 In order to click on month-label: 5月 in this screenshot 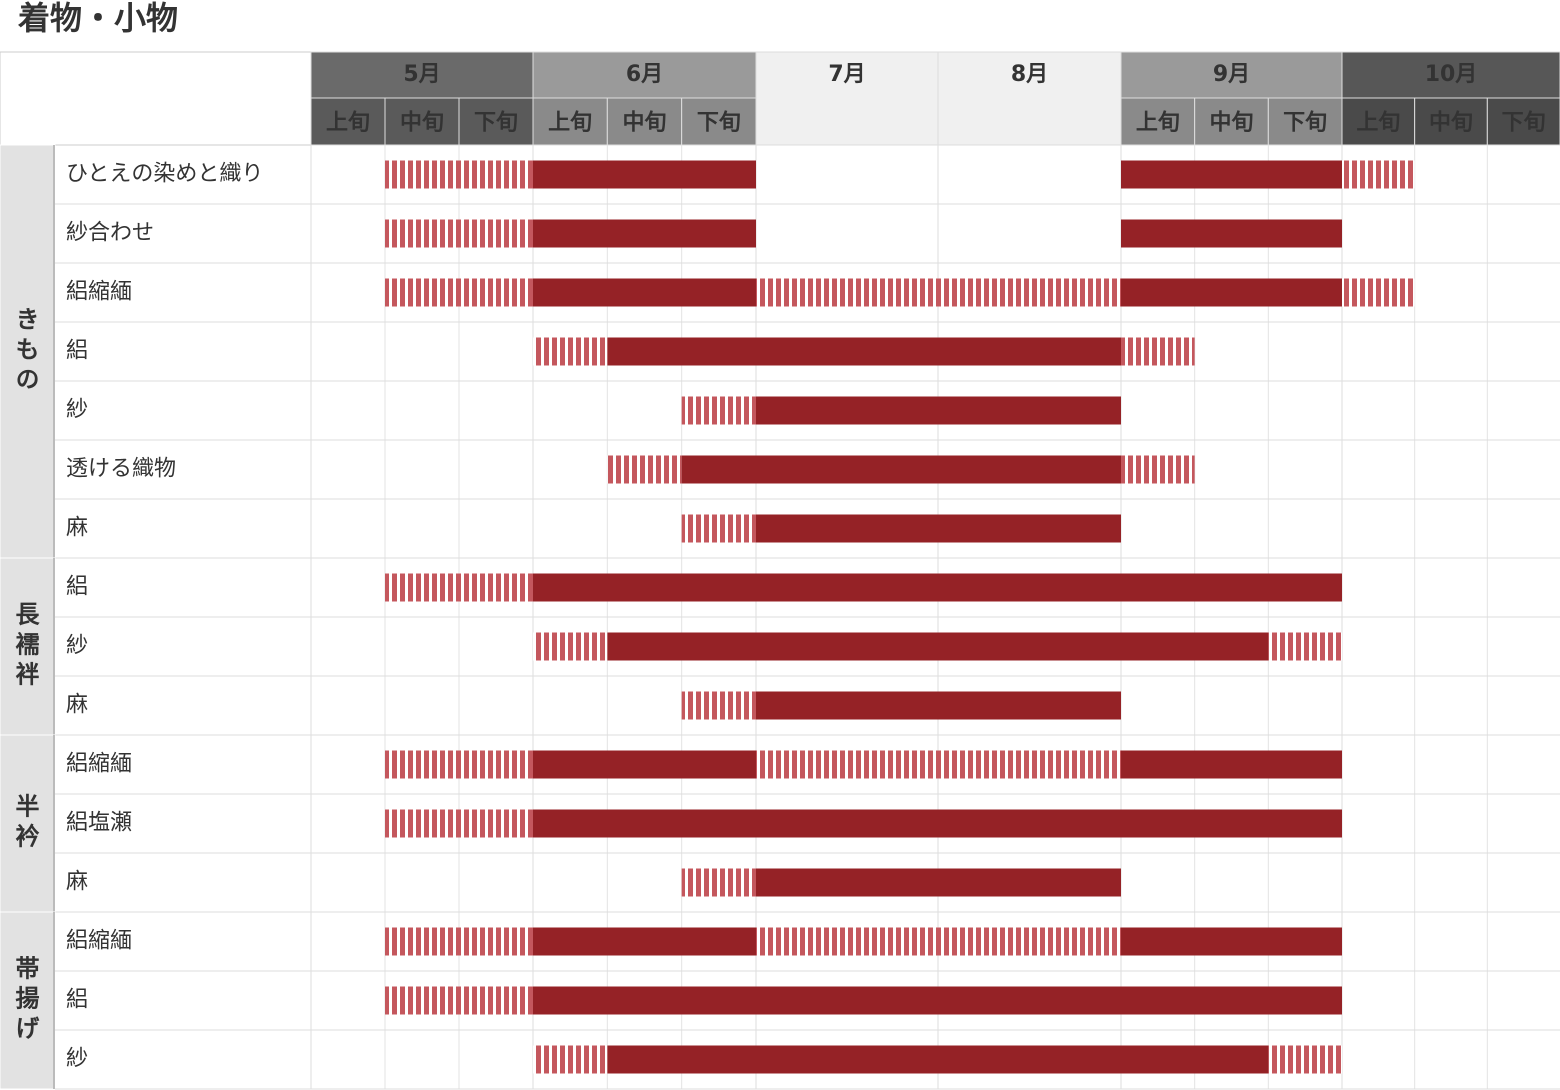, I will do `click(421, 74)`.